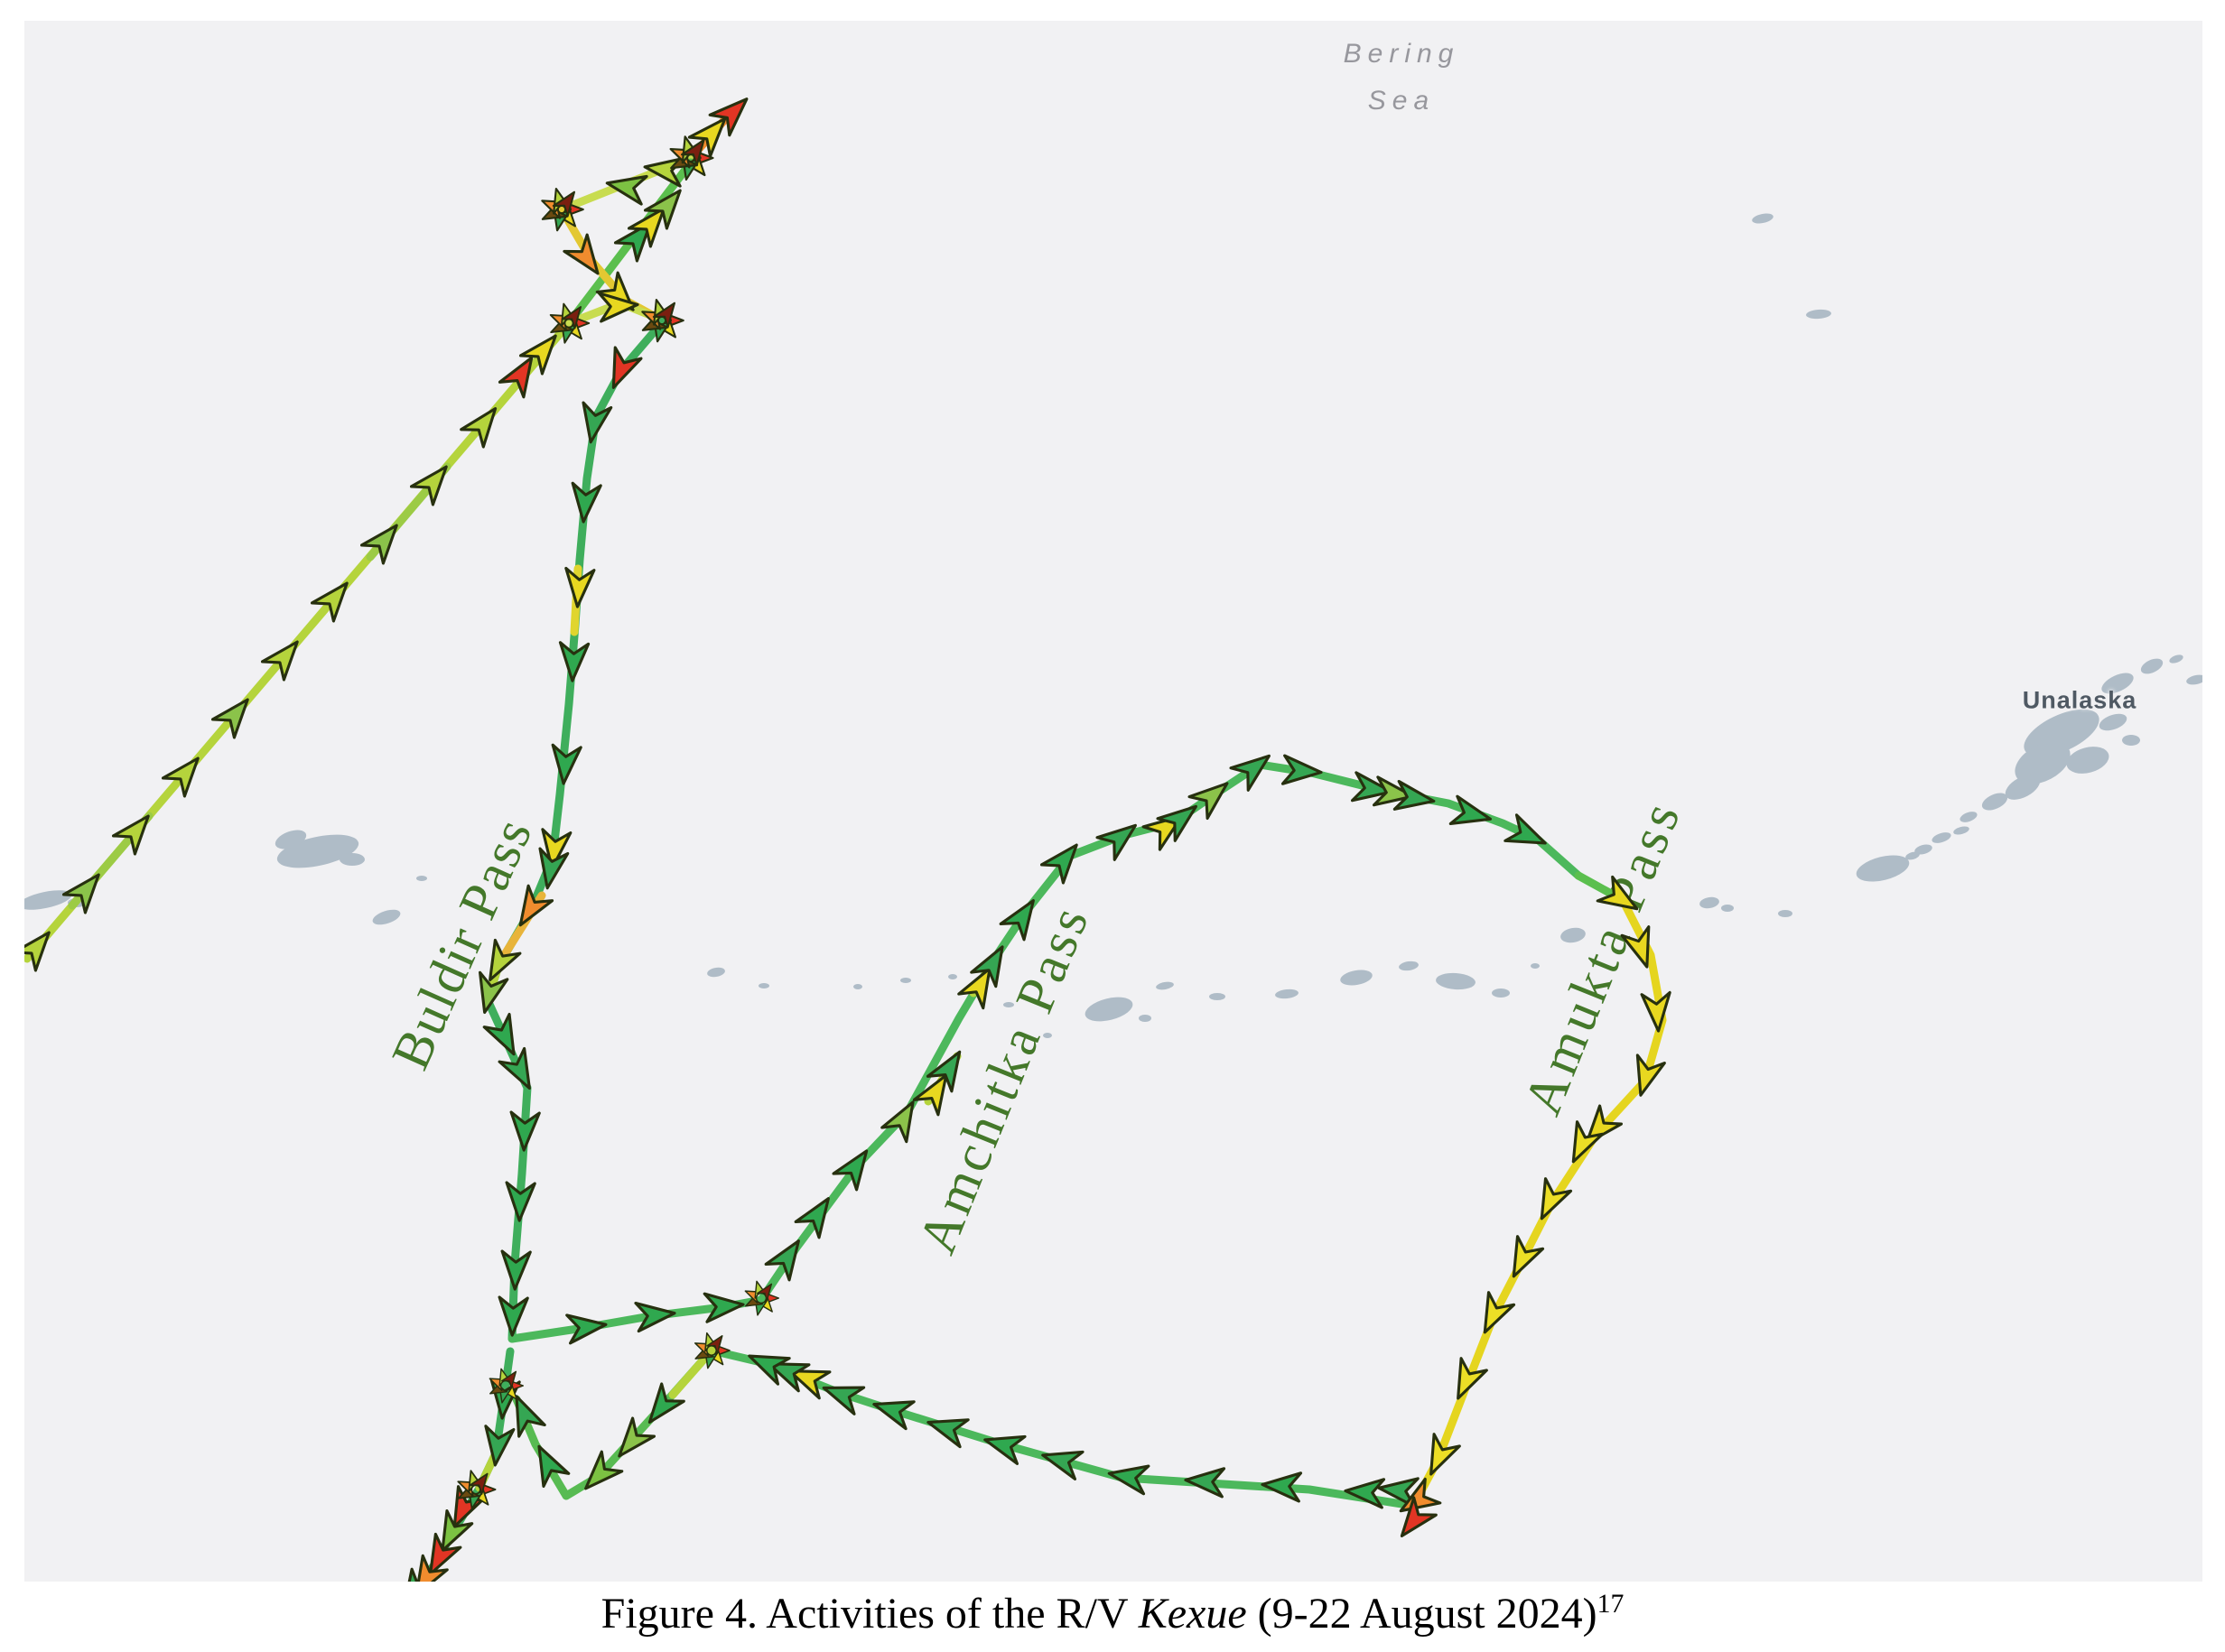 This screenshot has height=1652, width=2225. I want to click on place-label-unalaska: Unalaska, so click(2079, 700).